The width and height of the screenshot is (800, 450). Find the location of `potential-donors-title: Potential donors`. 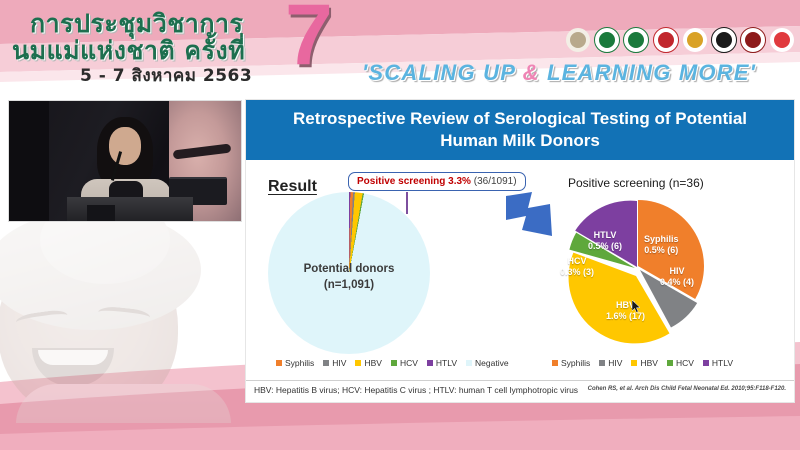

potential-donors-title: Potential donors is located at coordinates (349, 269).